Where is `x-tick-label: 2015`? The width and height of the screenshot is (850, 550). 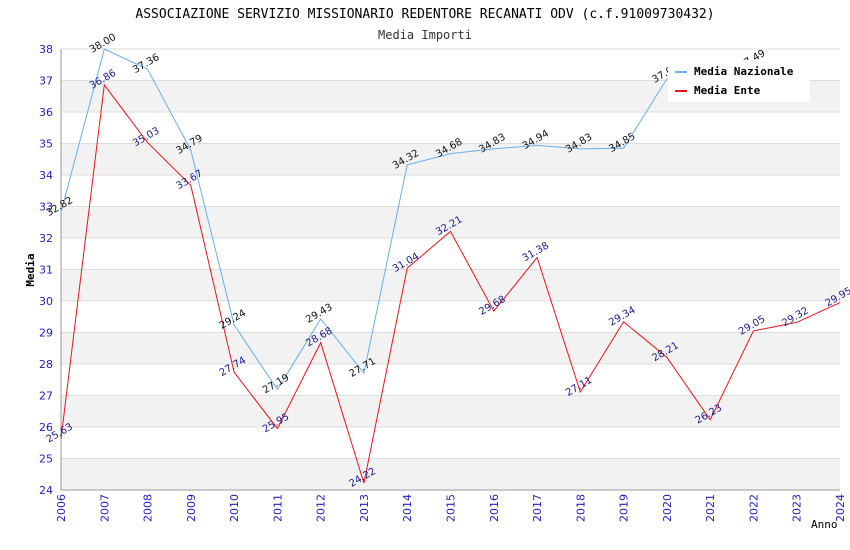
x-tick-label: 2015 is located at coordinates (451, 508).